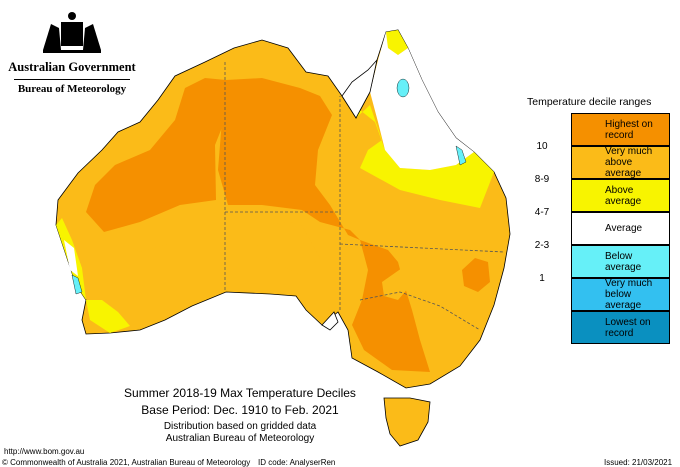 The height and width of the screenshot is (467, 680). I want to click on tasmania, so click(407, 422).